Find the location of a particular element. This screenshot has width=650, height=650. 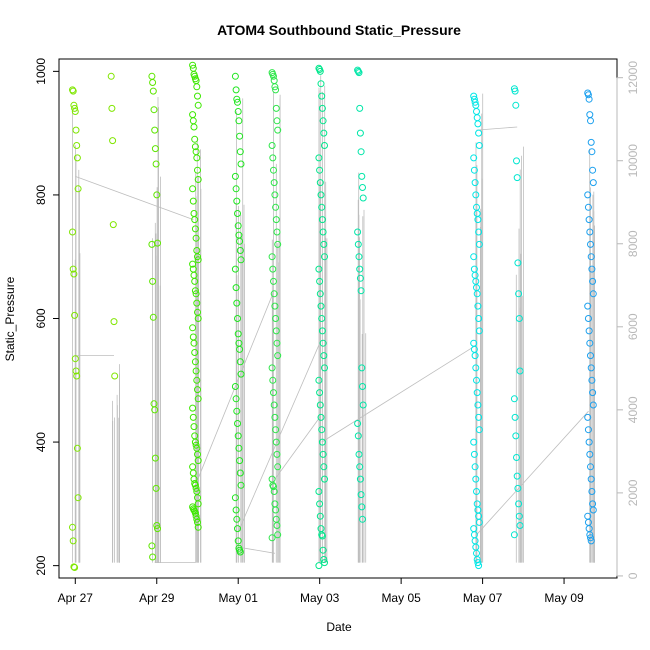

y2-tick-label-5: 10000 is located at coordinates (633, 161).